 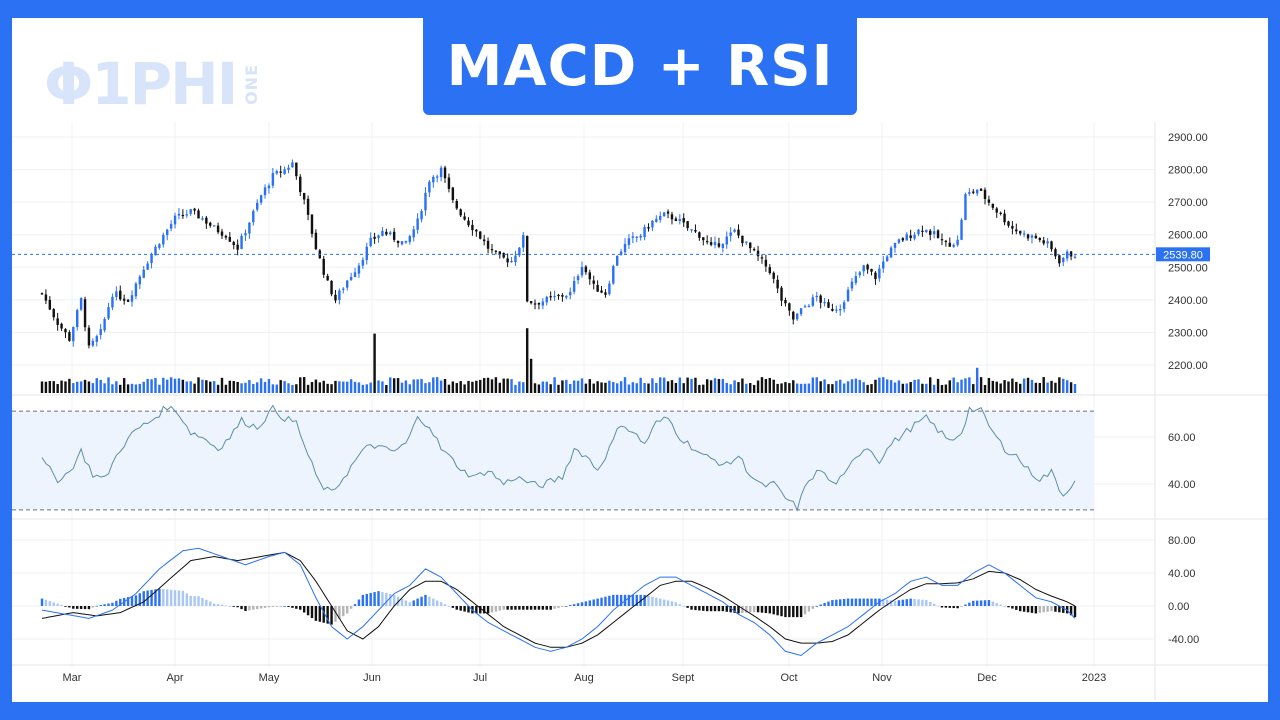 What do you see at coordinates (480, 678) in the screenshot?
I see `x-tick-label: Jul` at bounding box center [480, 678].